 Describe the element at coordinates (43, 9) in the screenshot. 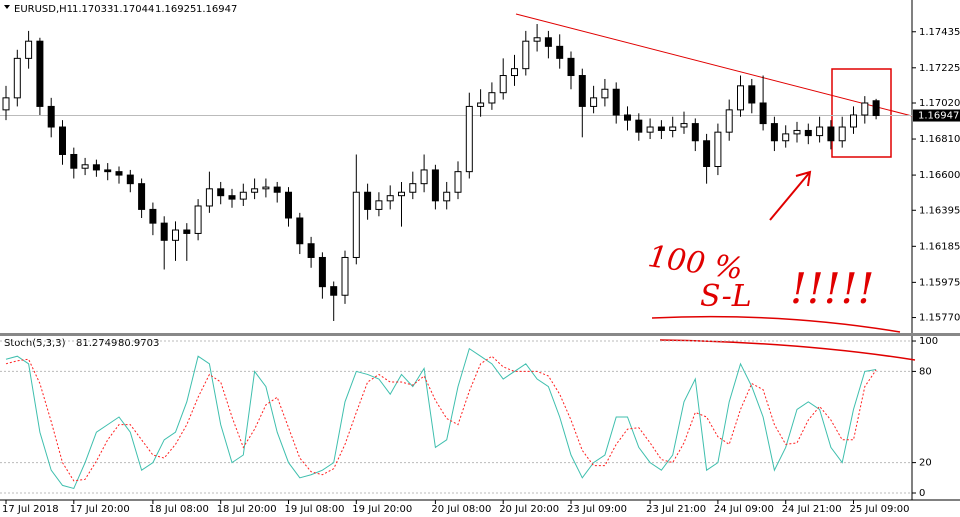

I see `symbol-label: EURUSD,H1` at that location.